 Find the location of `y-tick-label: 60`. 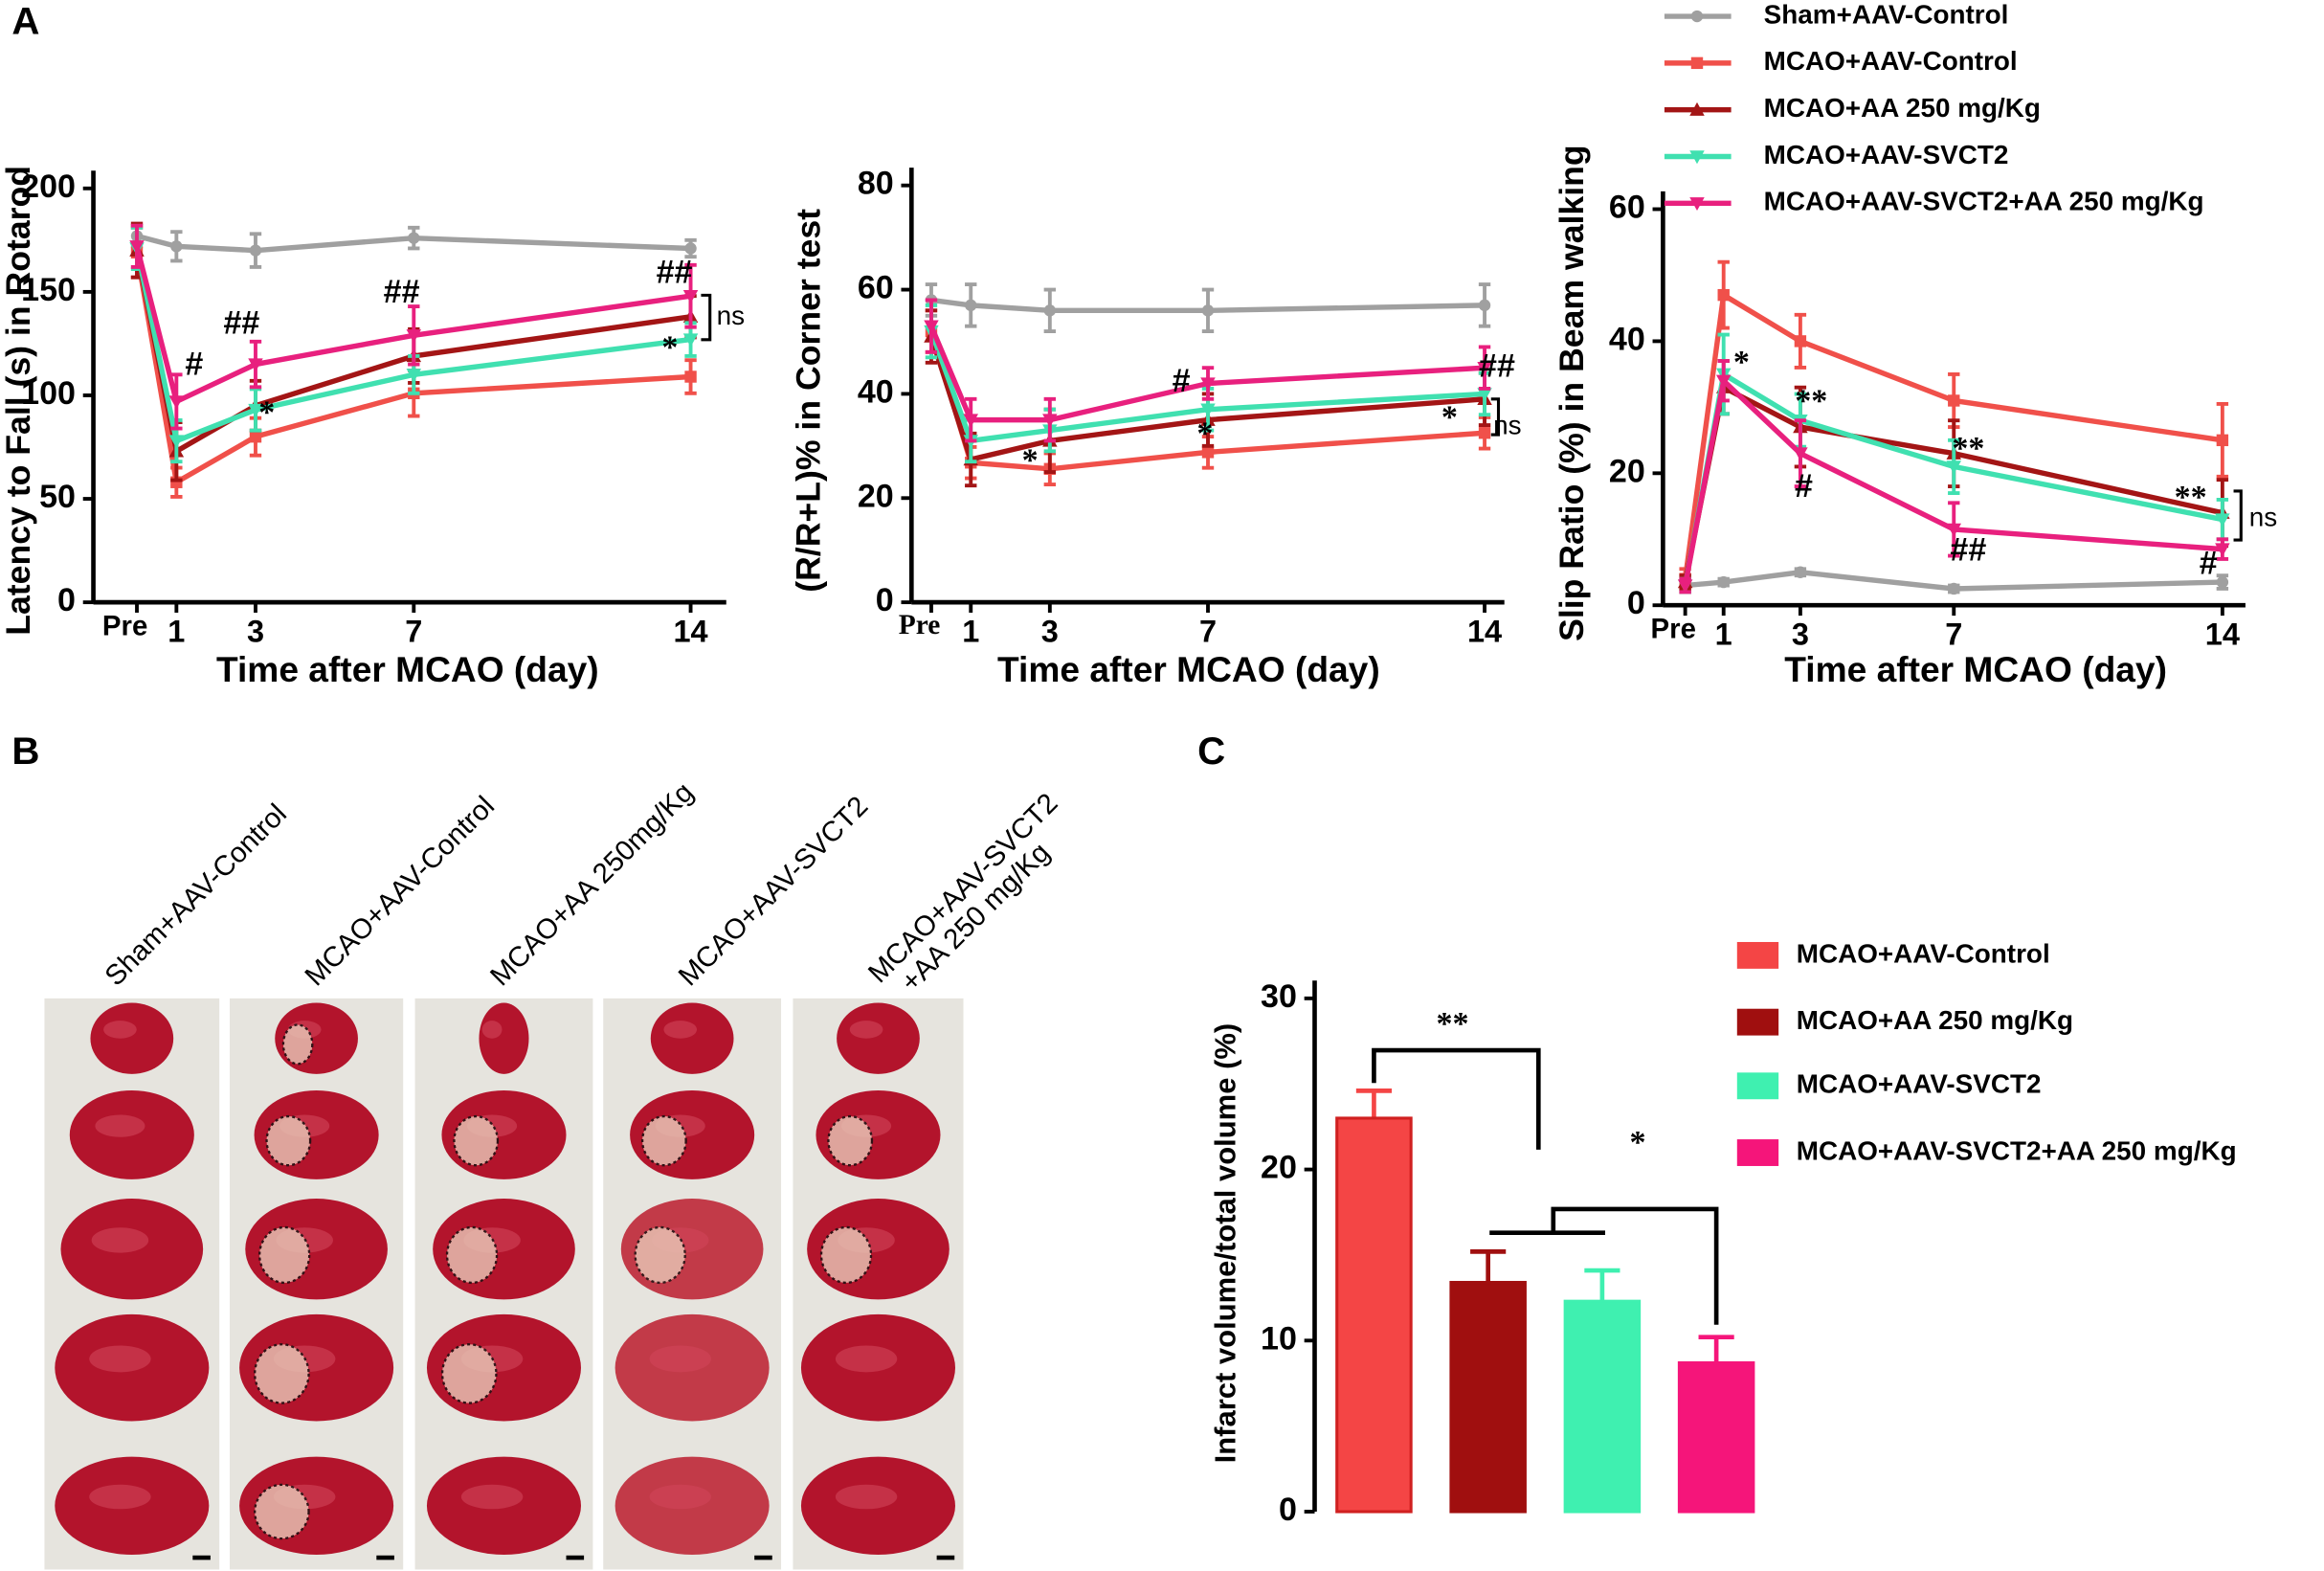

y-tick-label: 60 is located at coordinates (1627, 207).